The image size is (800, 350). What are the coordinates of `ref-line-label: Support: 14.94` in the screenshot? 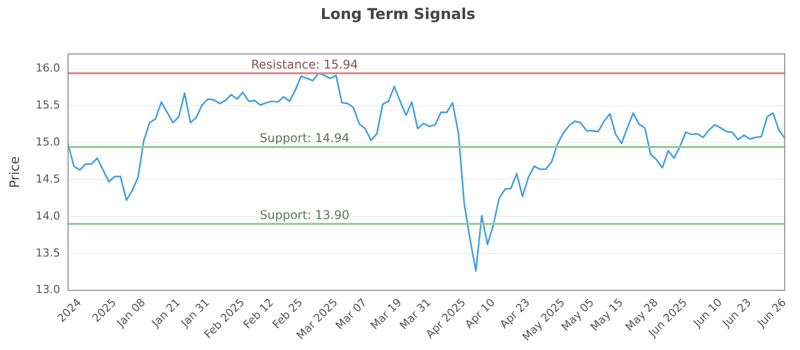 It's located at (305, 138).